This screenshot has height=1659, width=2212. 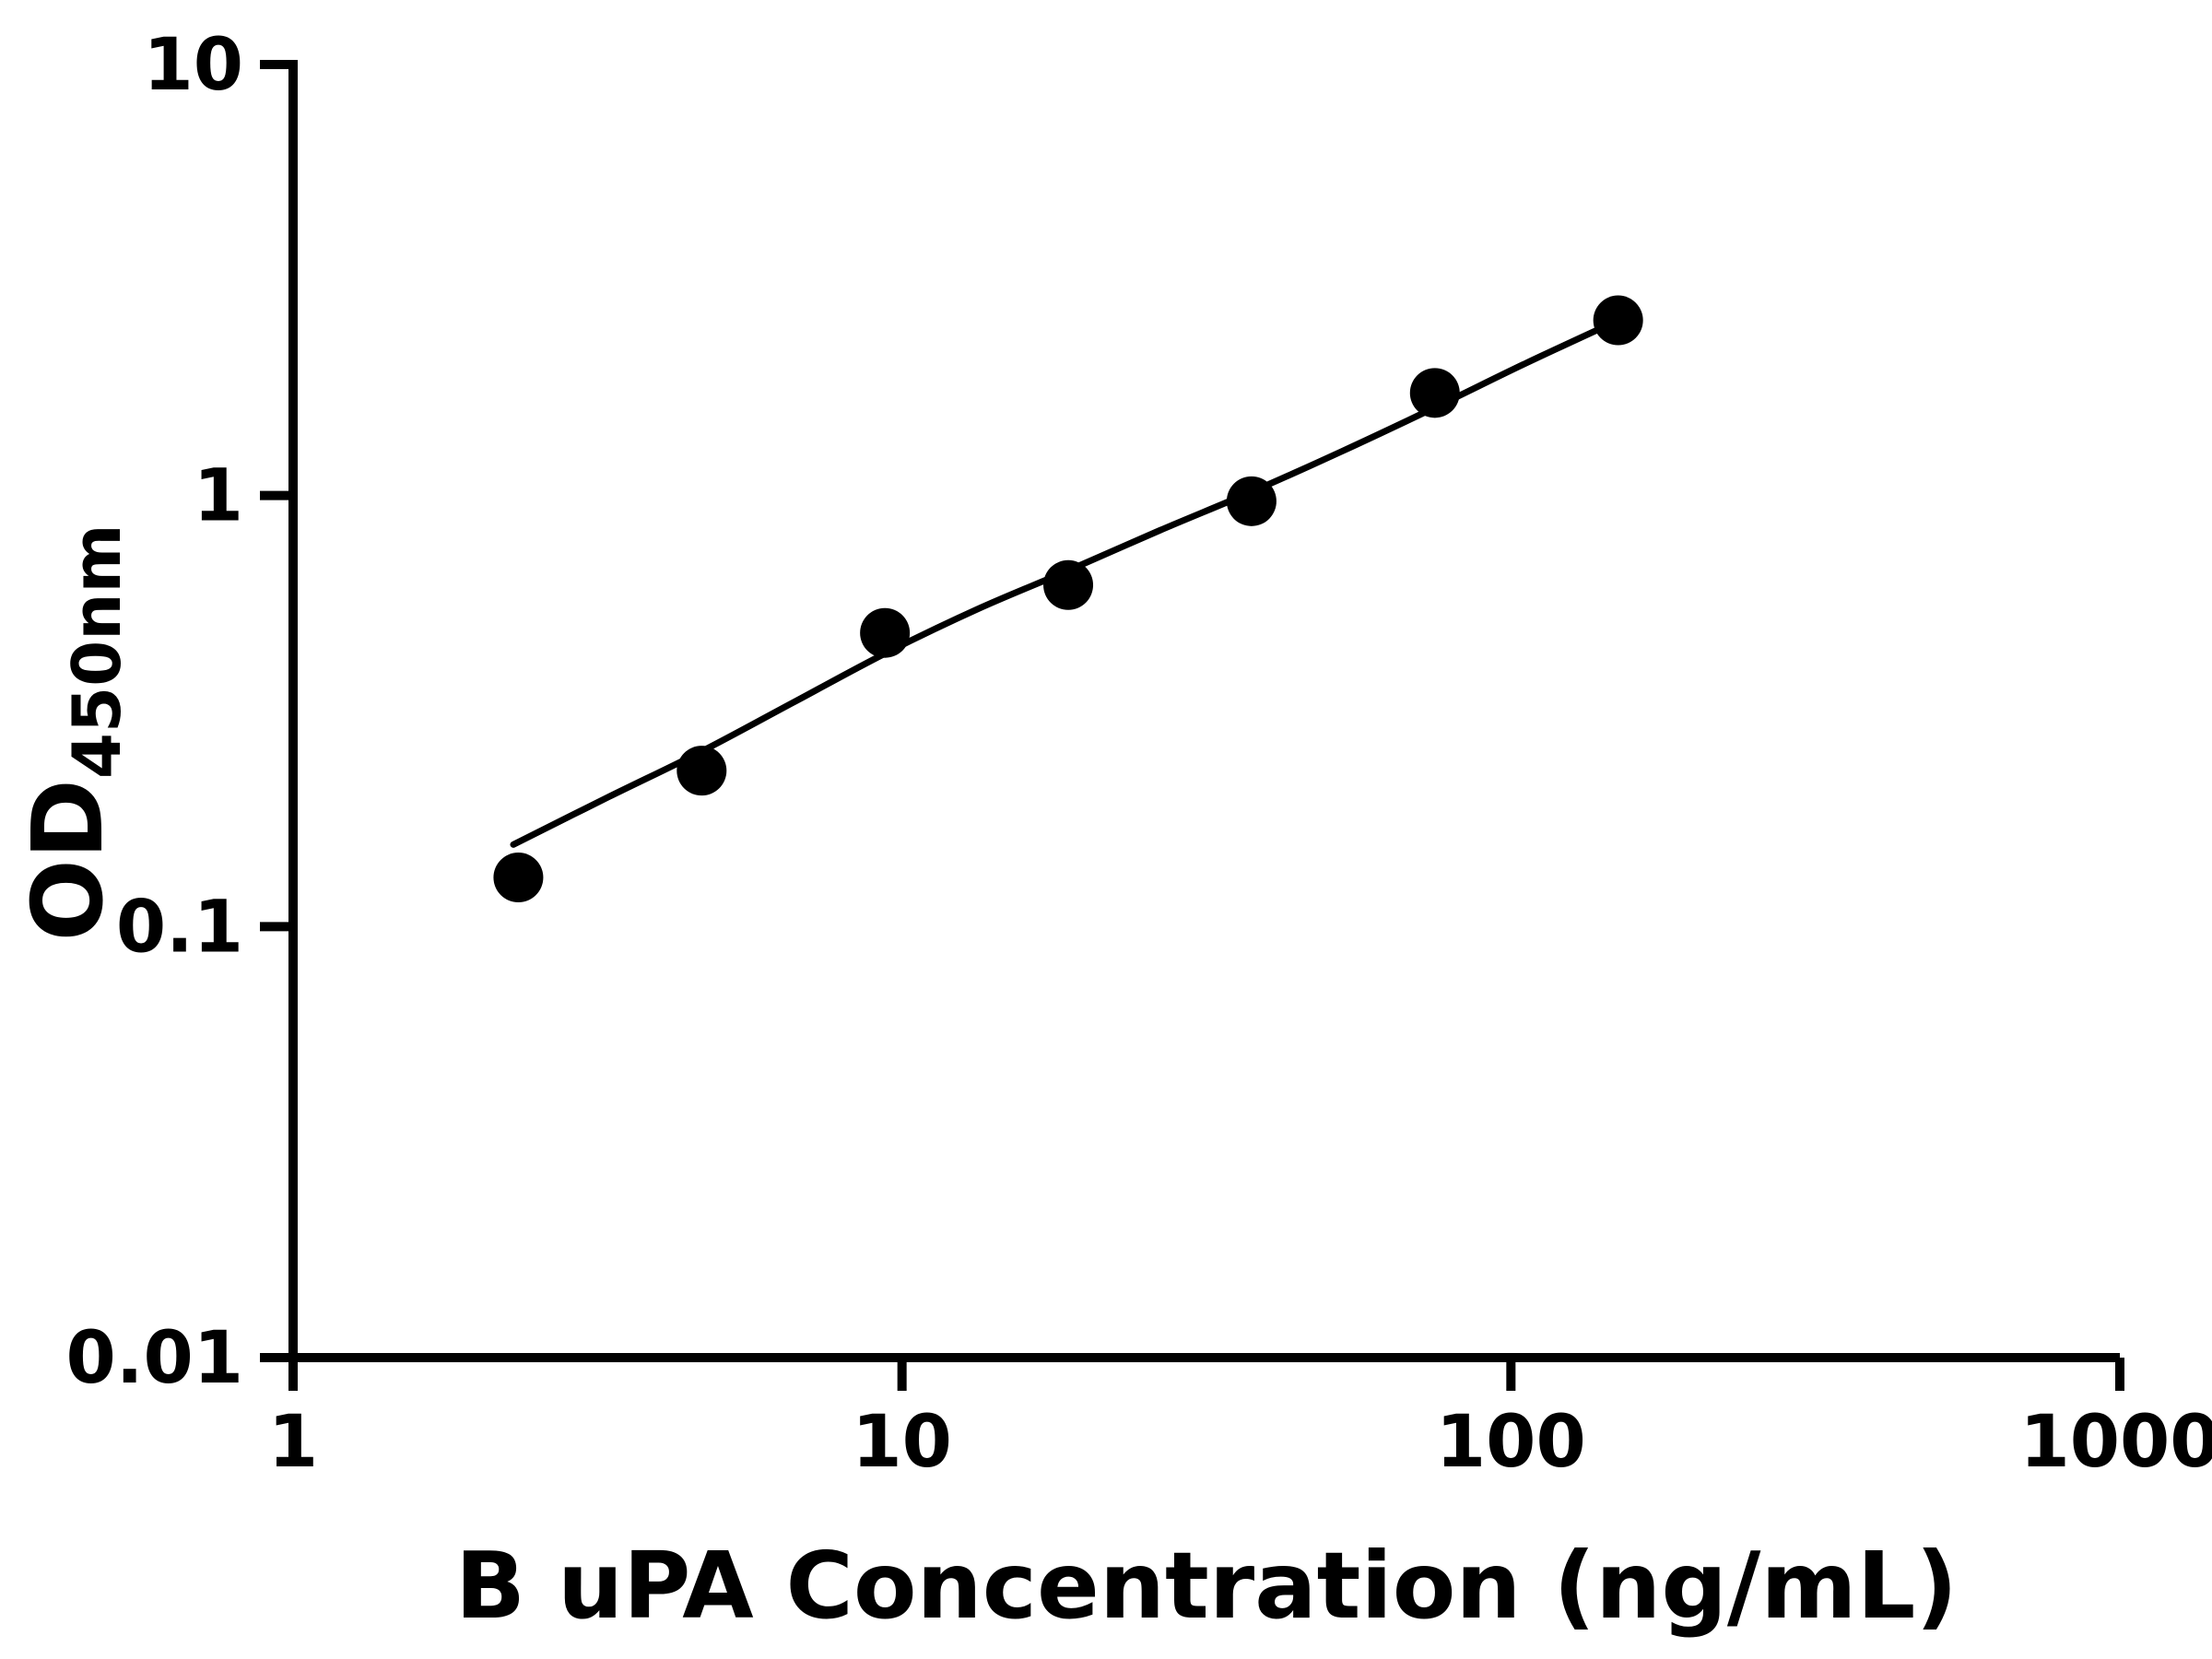 I want to click on y-axis-tick-label: 0.01, so click(x=154, y=1358).